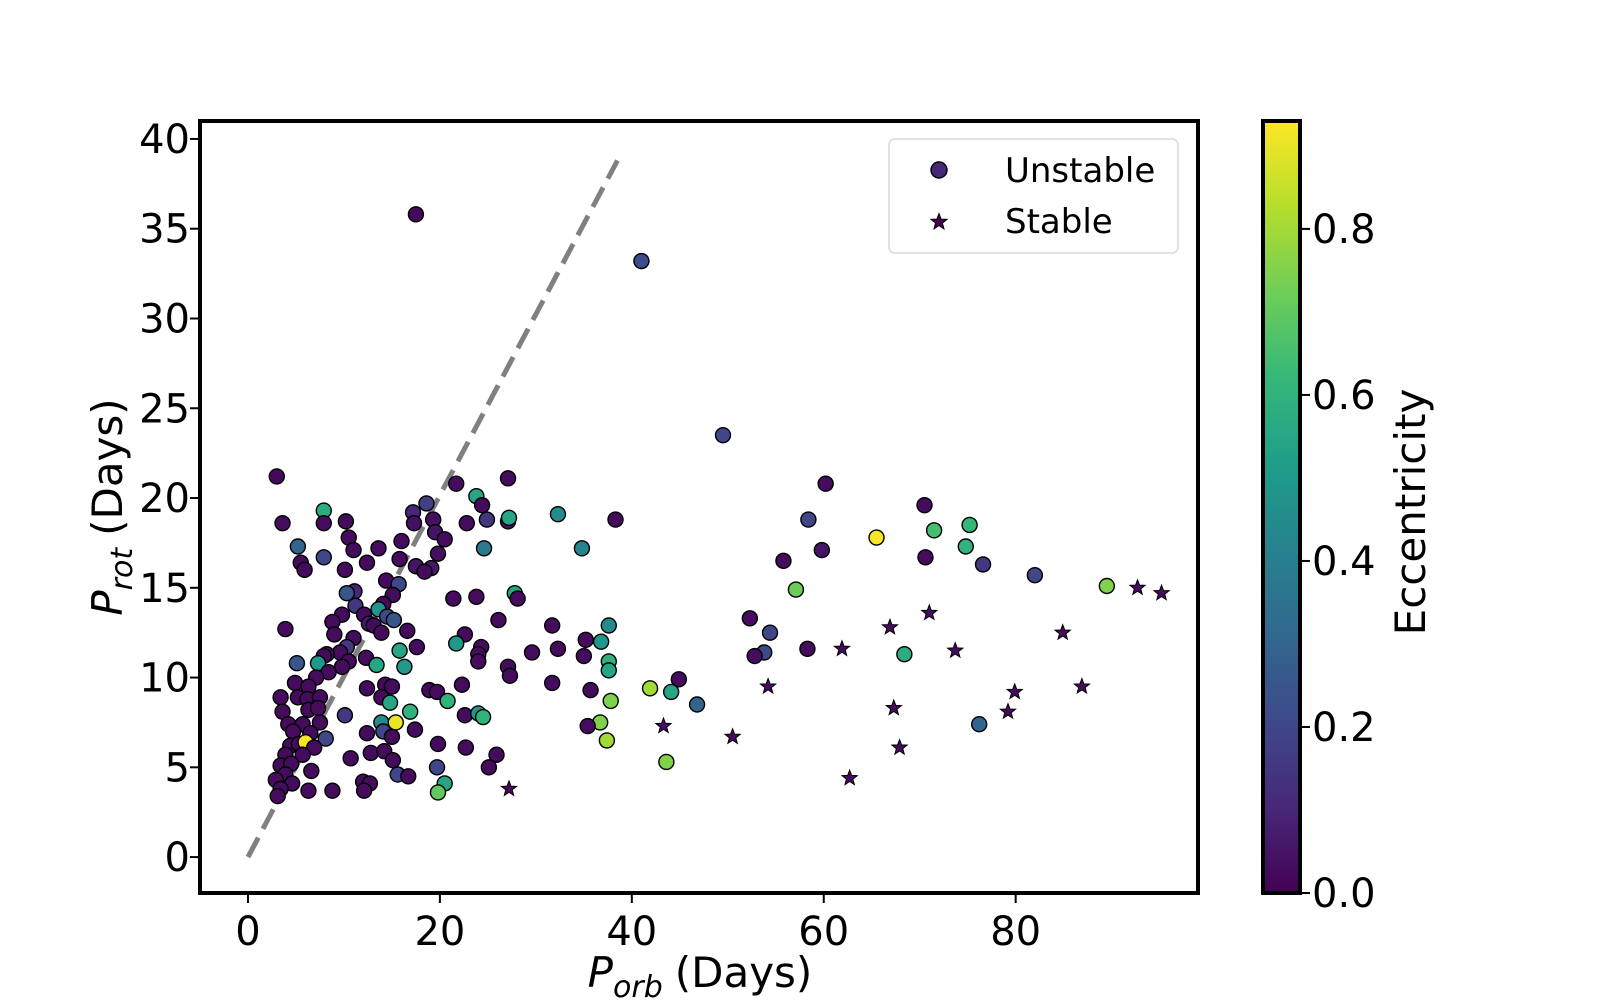 The image size is (1600, 1004). Describe the element at coordinates (439, 932) in the screenshot. I see `x-tick-label: 20` at that location.